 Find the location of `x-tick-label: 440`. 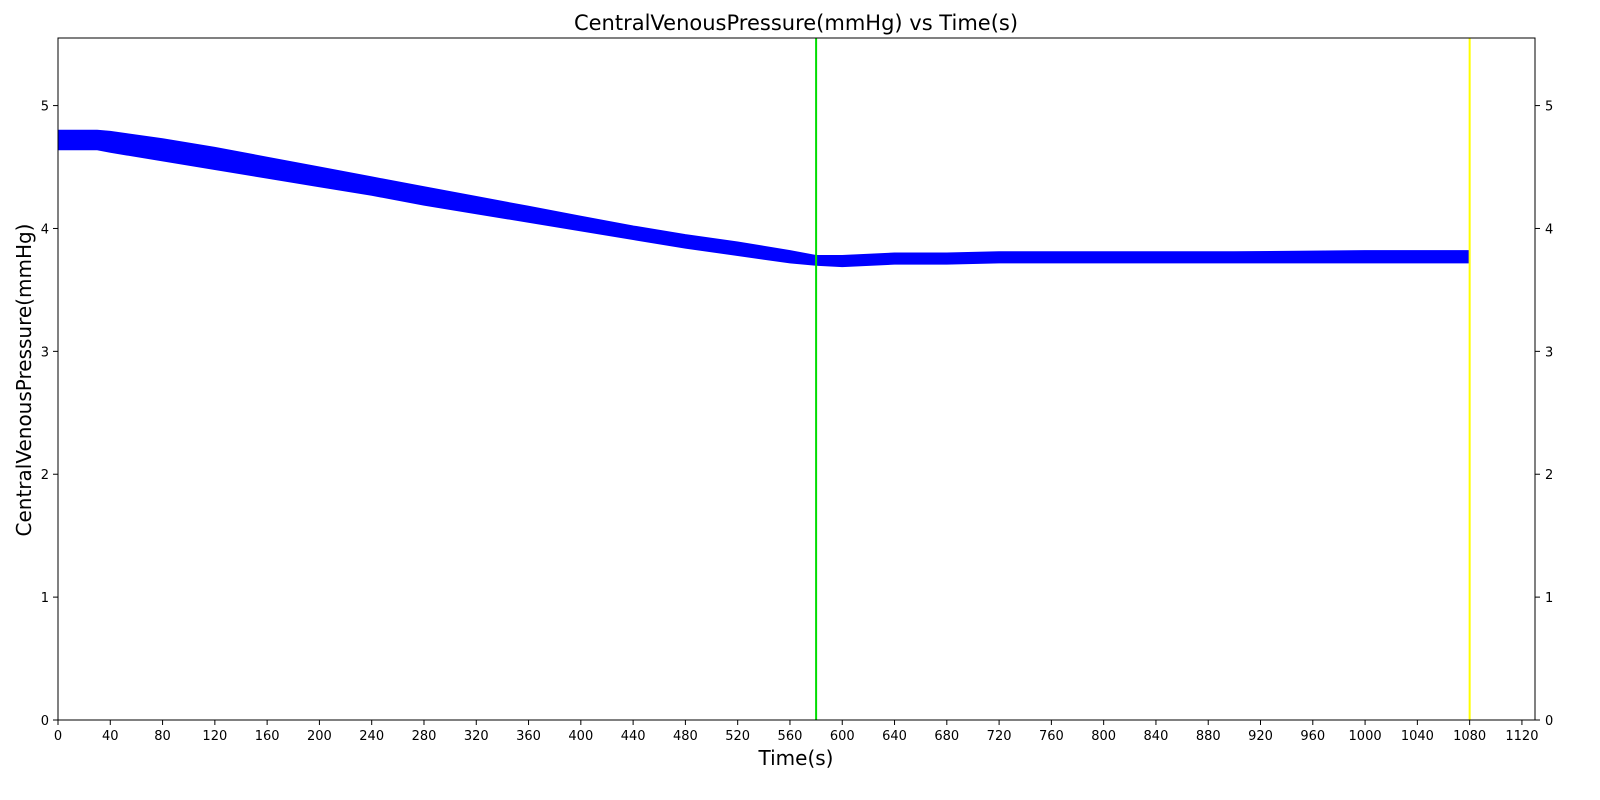

x-tick-label: 440 is located at coordinates (633, 736).